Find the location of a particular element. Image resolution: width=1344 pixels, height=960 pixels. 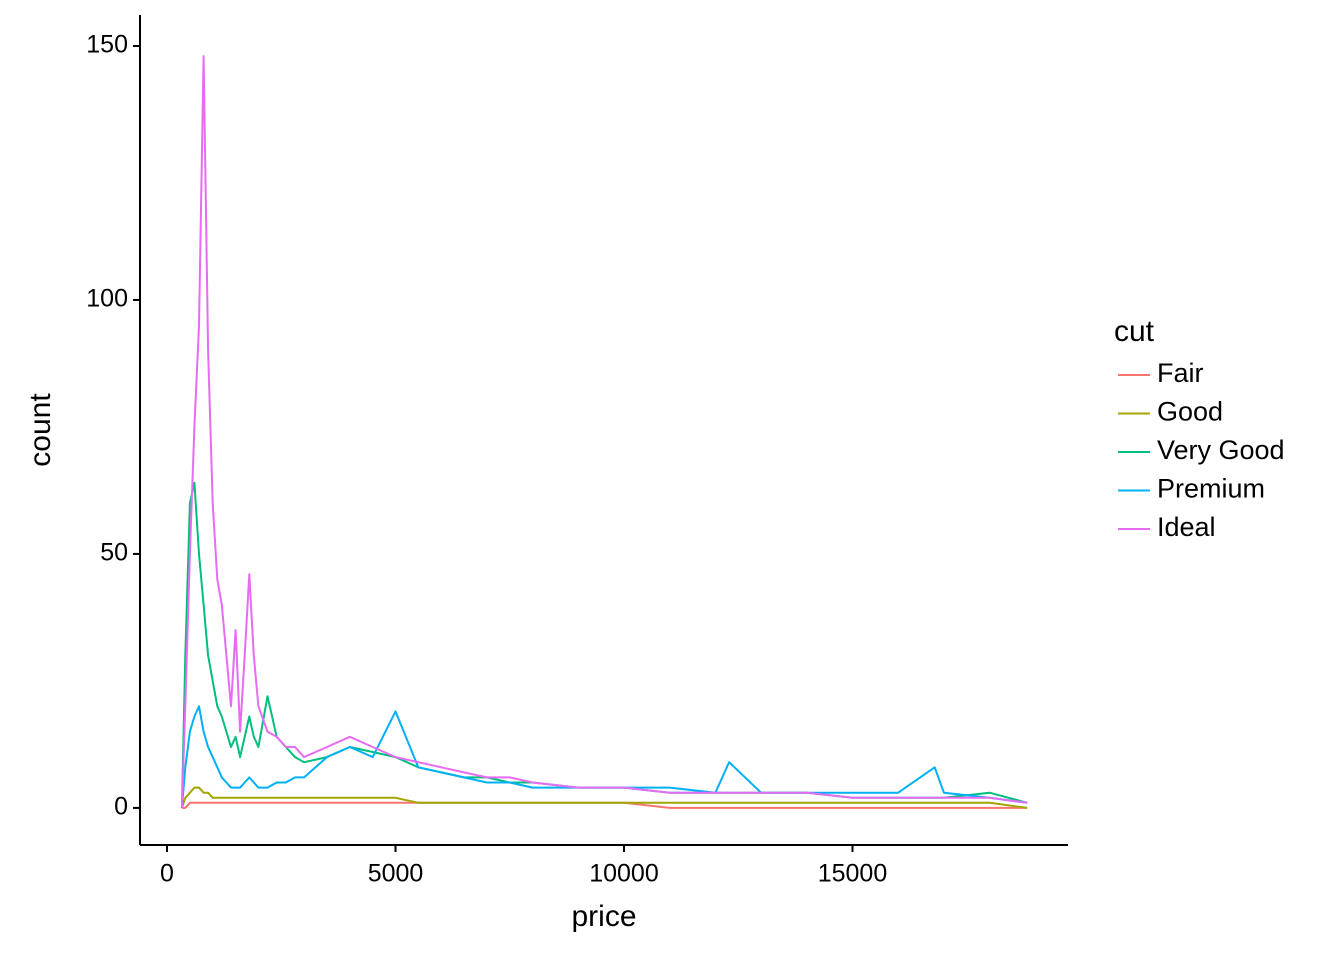

legend-label: Good is located at coordinates (1190, 412).